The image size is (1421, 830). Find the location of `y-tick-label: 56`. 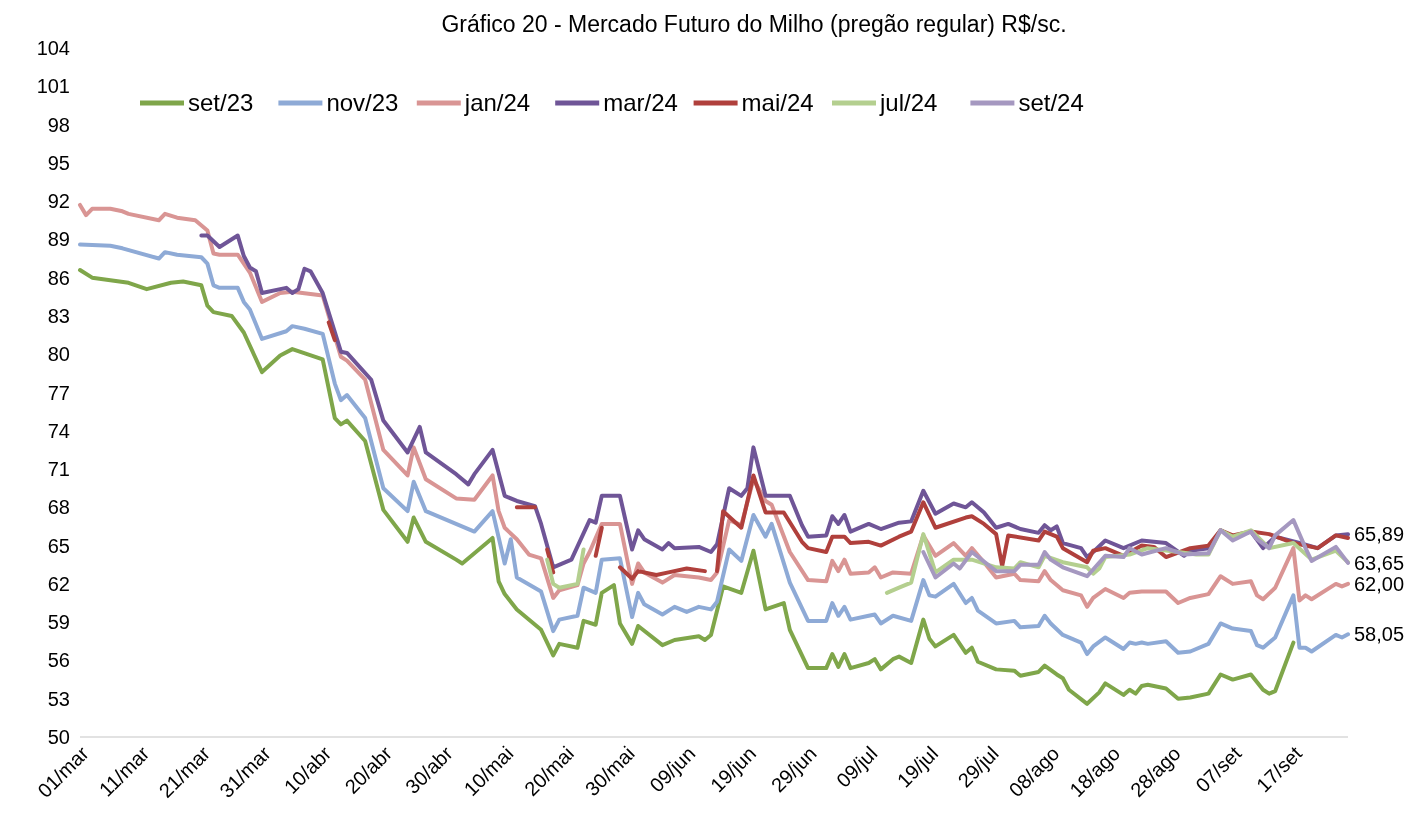

y-tick-label: 56 is located at coordinates (58, 660).